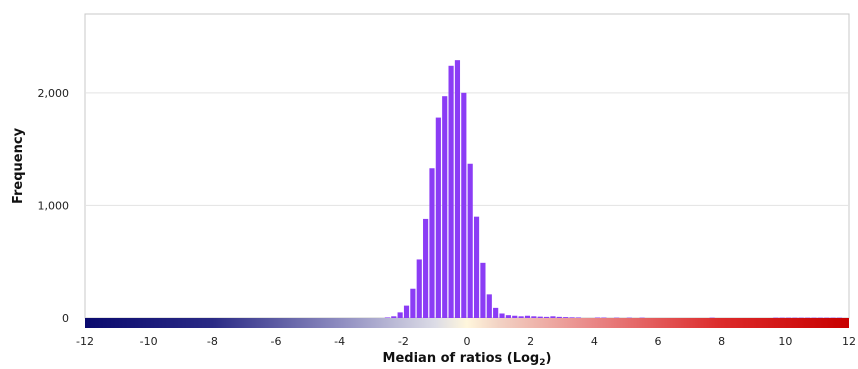 This screenshot has width=858, height=369. What do you see at coordinates (65, 318) in the screenshot?
I see `y-tick-label: 0` at bounding box center [65, 318].